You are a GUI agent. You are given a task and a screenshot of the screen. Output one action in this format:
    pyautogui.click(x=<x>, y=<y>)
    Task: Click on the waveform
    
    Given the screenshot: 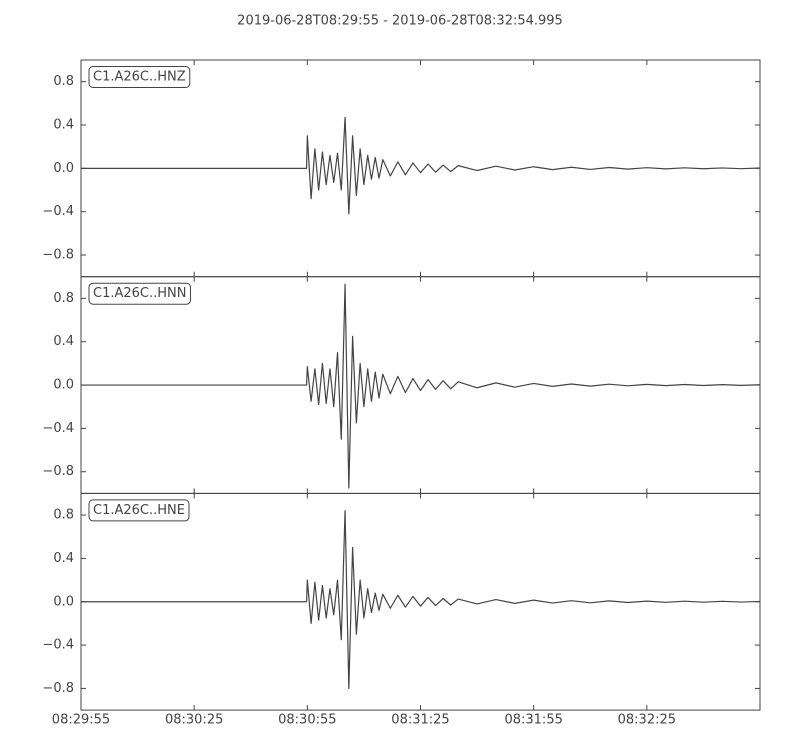 What is the action you would take?
    pyautogui.click(x=421, y=165)
    